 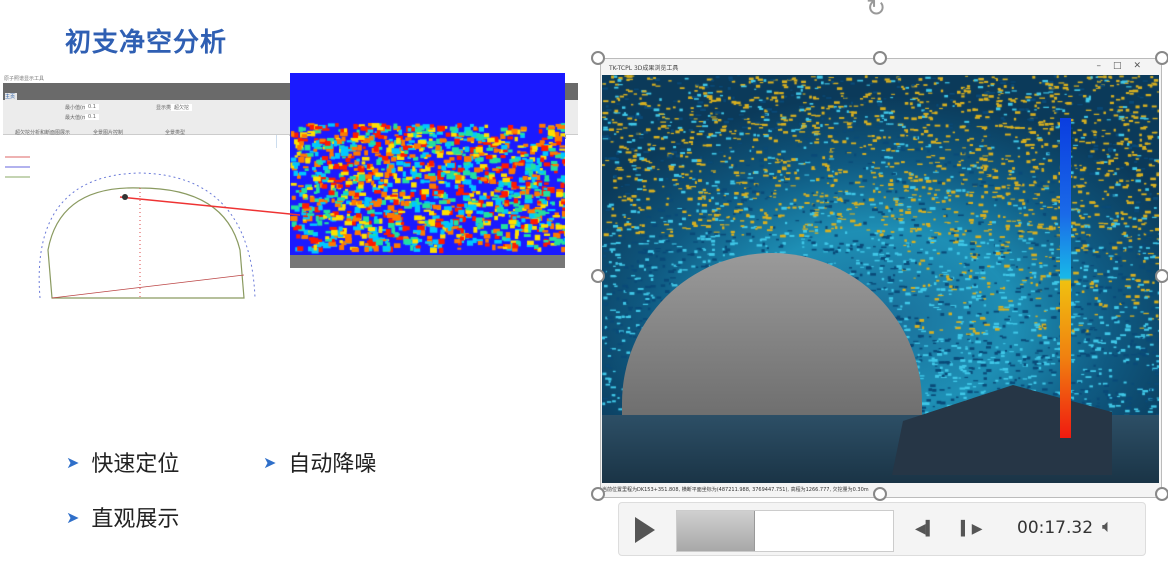 I want to click on media-controls: ◀▍ ▍▶ 00:17.32 🔈︎, so click(x=882, y=529).